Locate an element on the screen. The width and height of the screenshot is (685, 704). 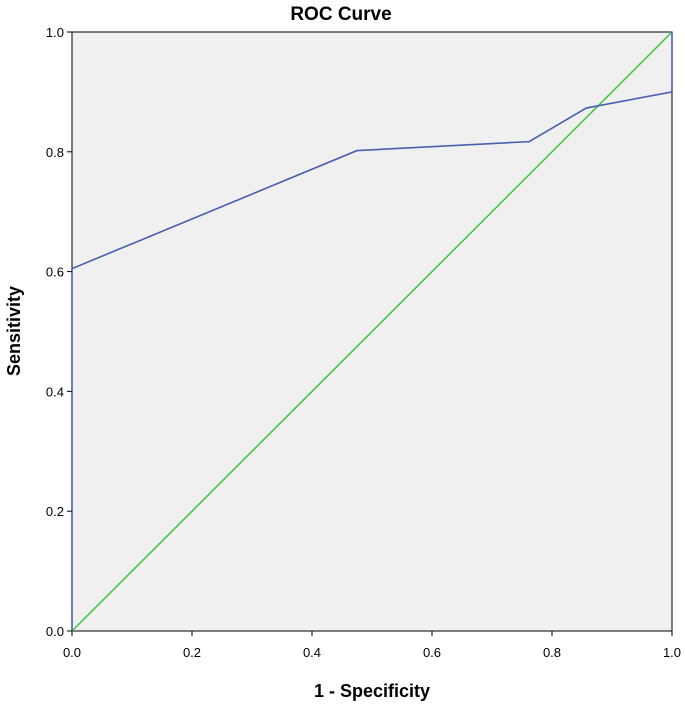
x-axis-ticks: 0.0 0.2 0.4 0.6 0.8 1.0 is located at coordinates (372, 645).